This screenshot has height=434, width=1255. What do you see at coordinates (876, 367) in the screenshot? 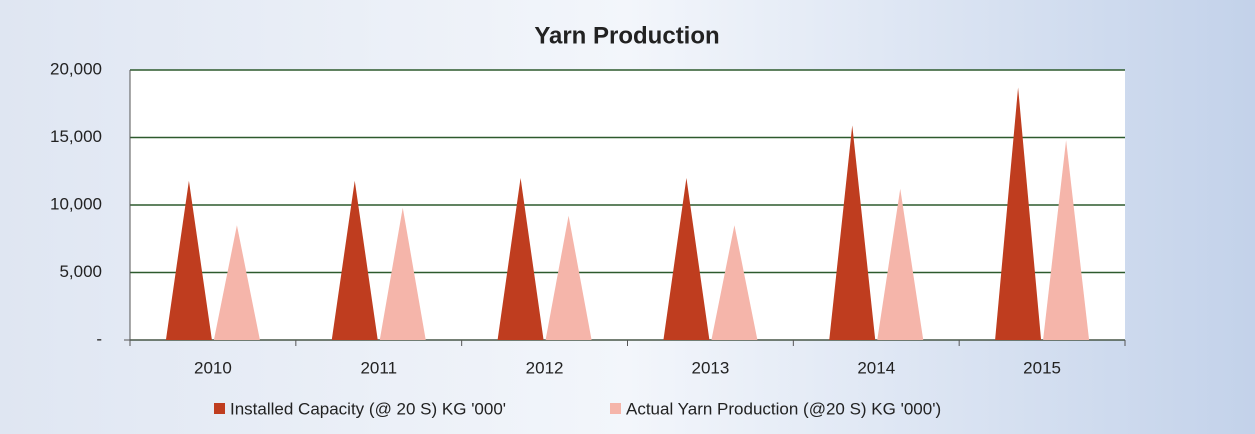
I see `x-tick-label: 2014` at bounding box center [876, 367].